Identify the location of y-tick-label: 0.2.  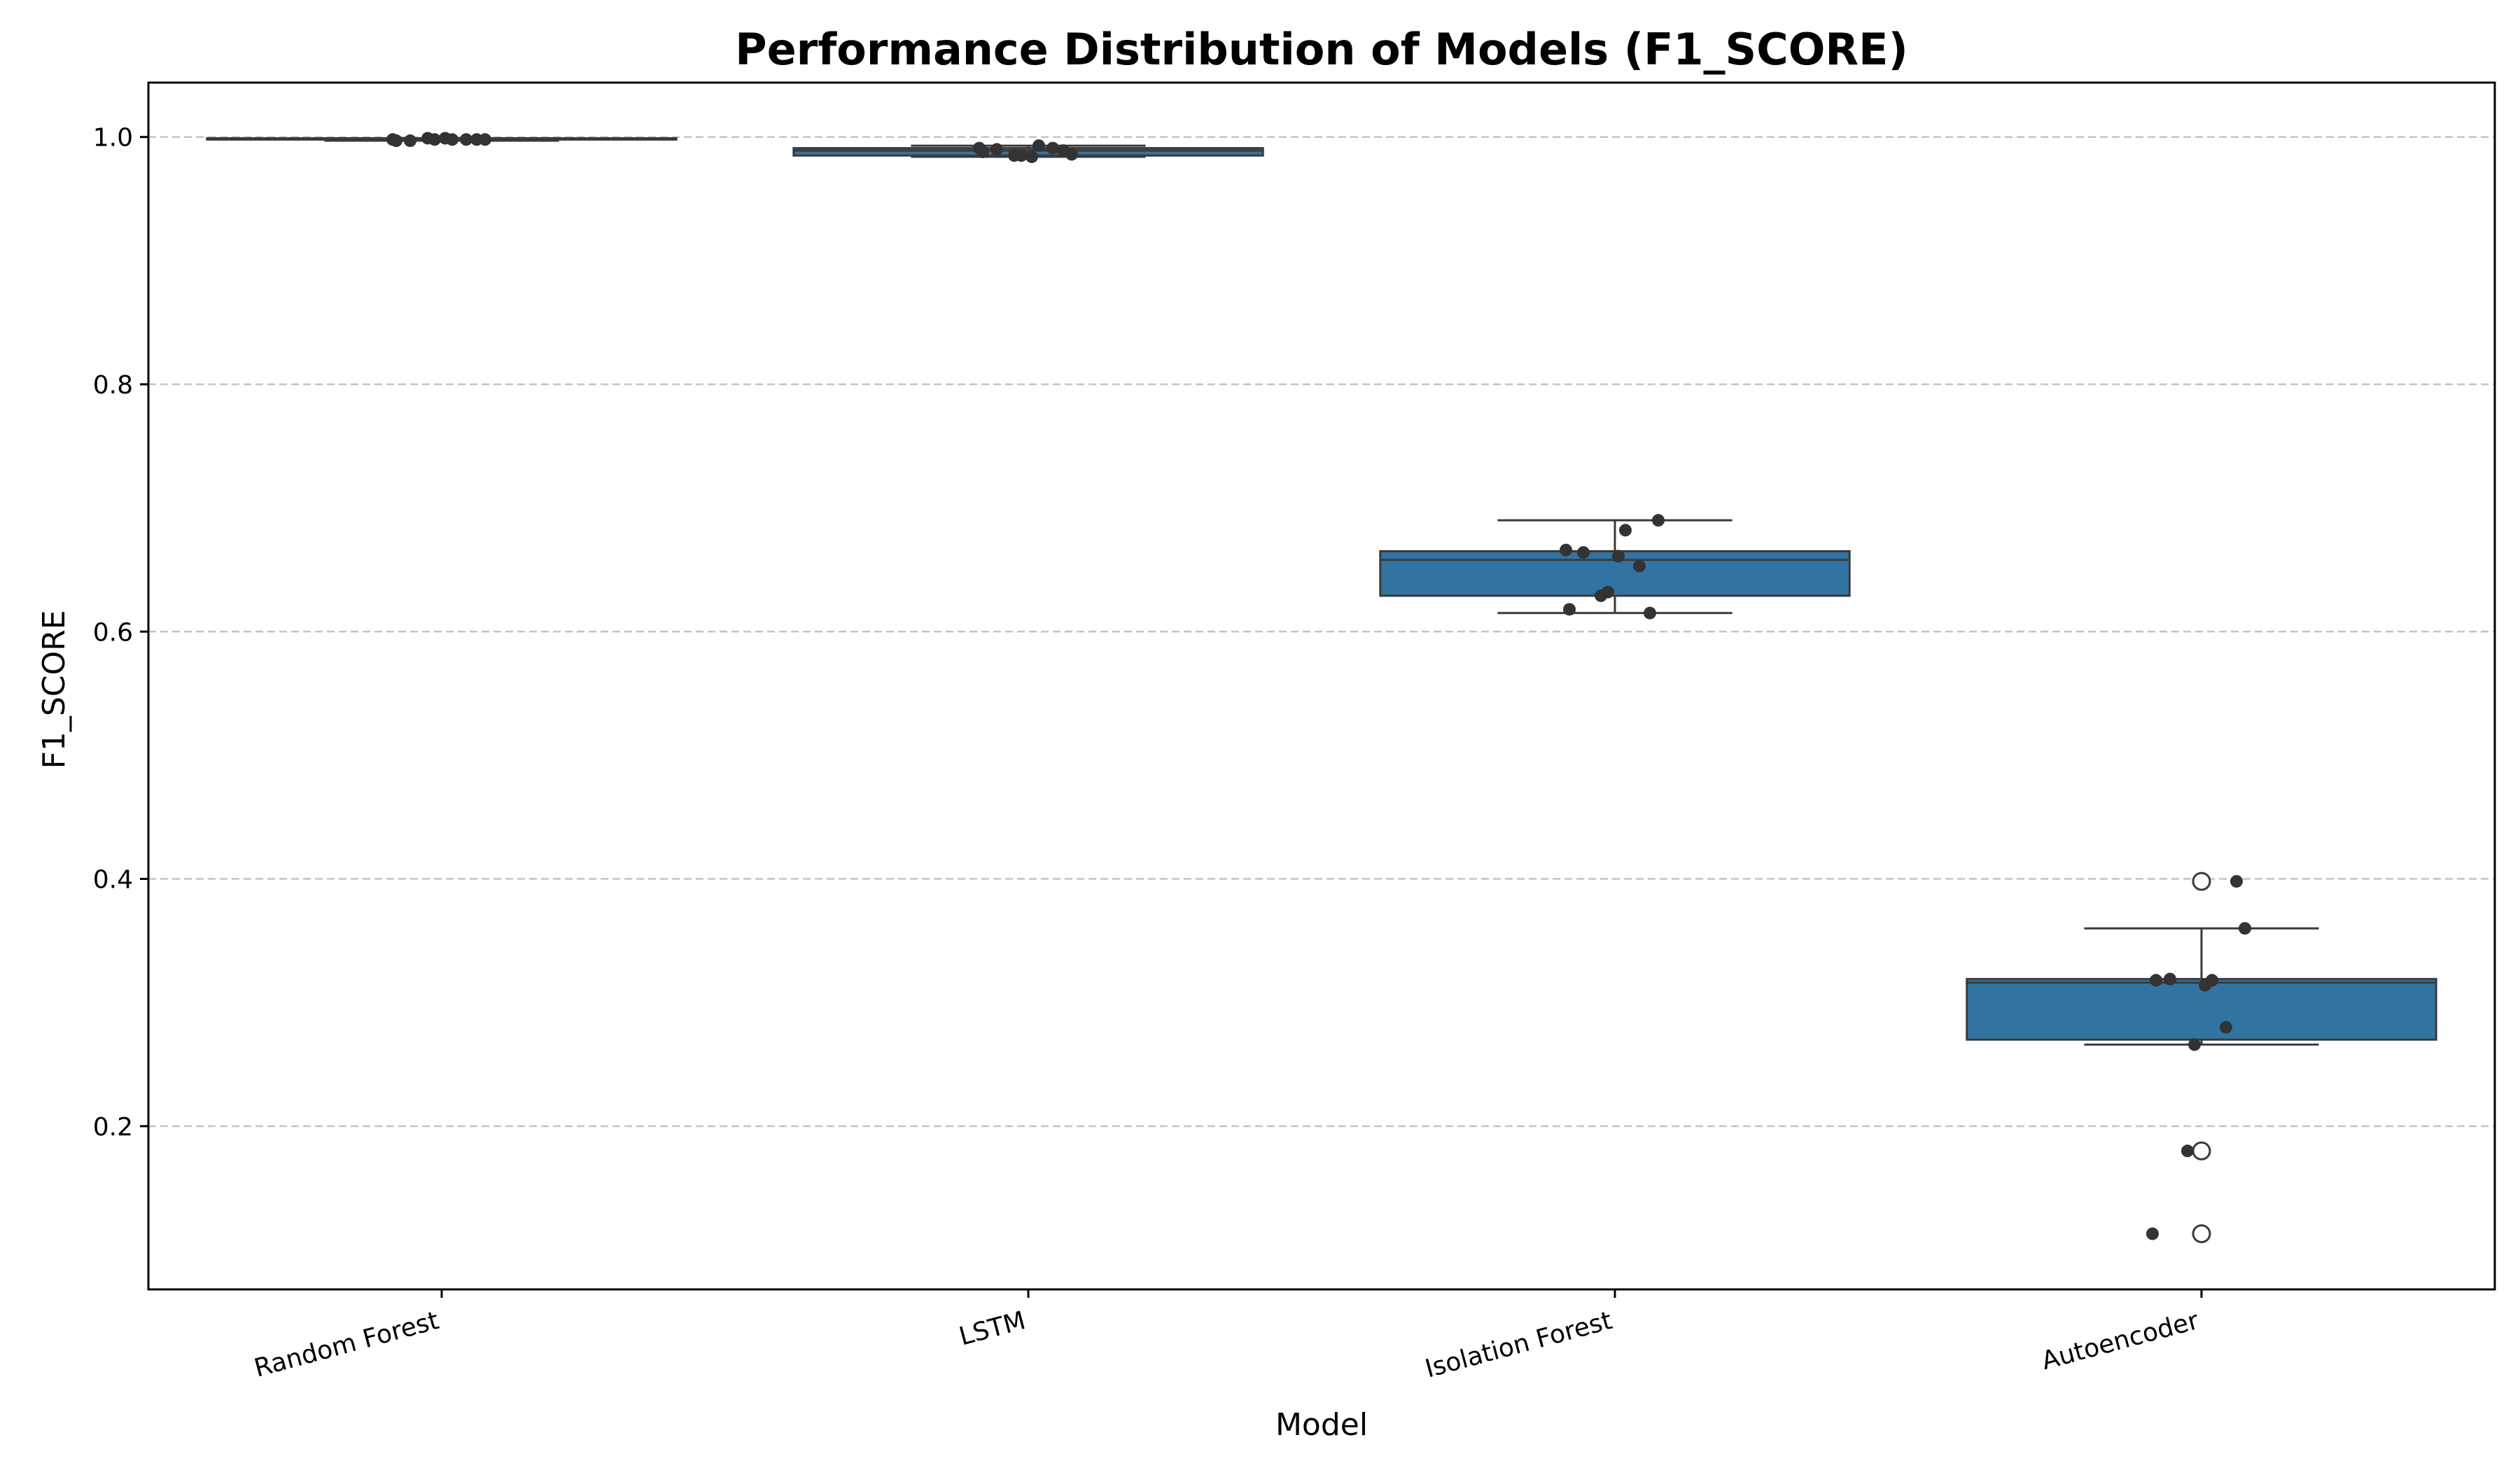
(113, 1127).